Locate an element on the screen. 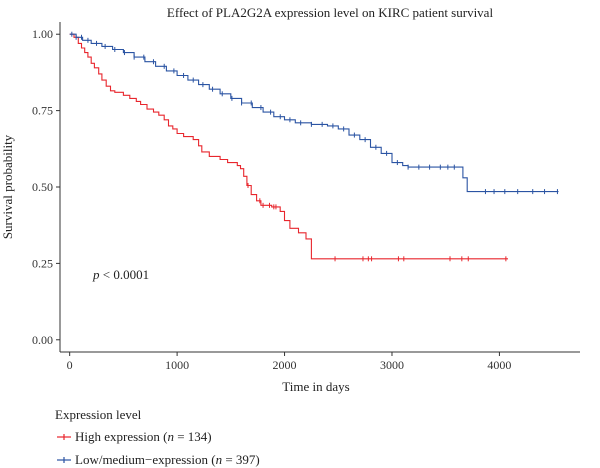  p-value-text: < 0.0001 is located at coordinates (125, 274).